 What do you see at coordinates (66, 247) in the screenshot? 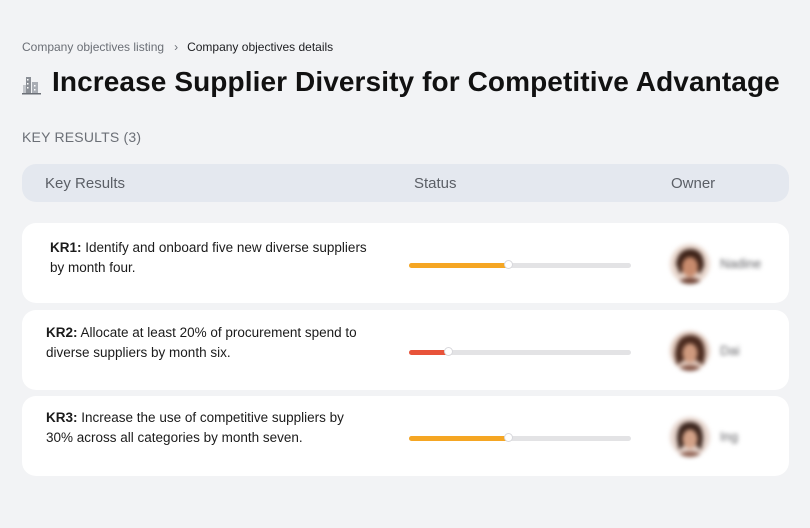
I see `key-result-code: KR1:` at bounding box center [66, 247].